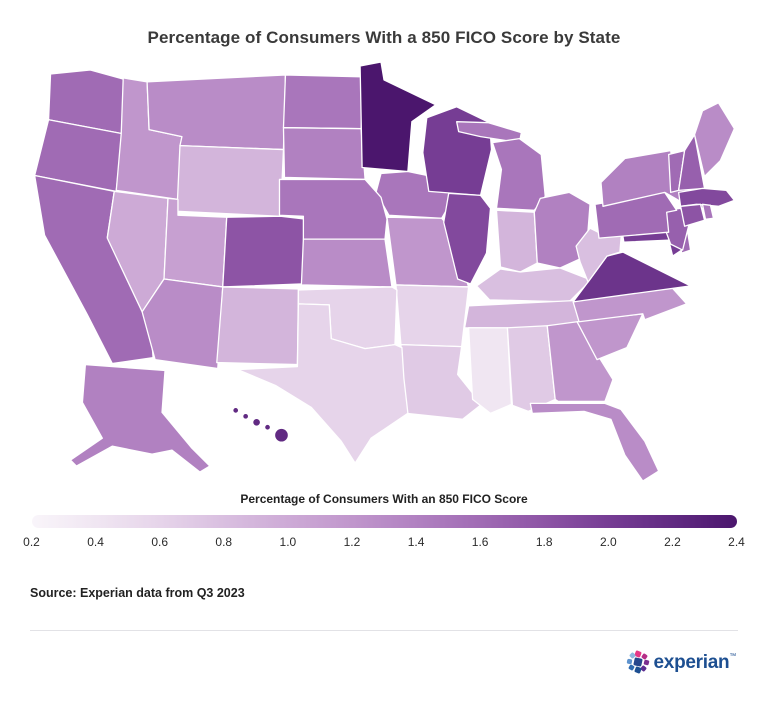 The image size is (768, 725). Describe the element at coordinates (638, 662) in the screenshot. I see `experian-pinwheel-icon` at that location.